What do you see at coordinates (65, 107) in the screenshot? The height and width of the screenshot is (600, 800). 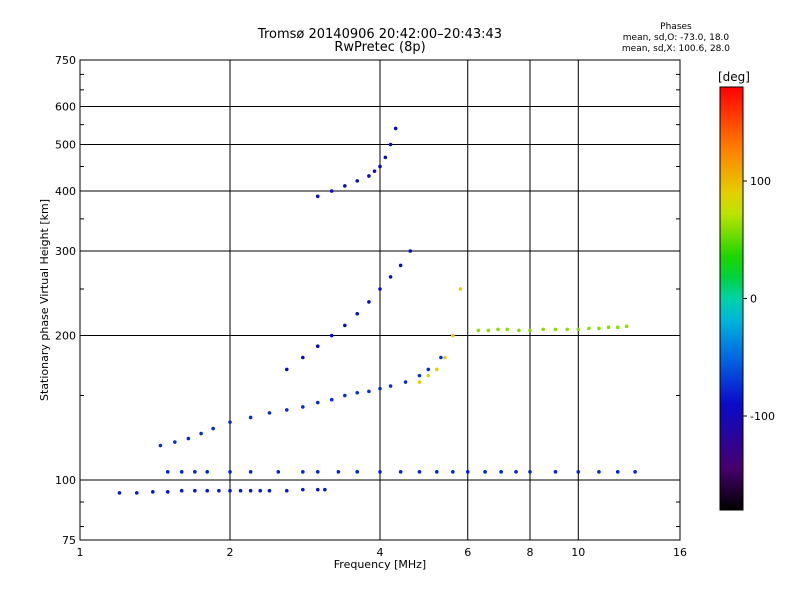 I see `y-tick-label: 600` at bounding box center [65, 107].